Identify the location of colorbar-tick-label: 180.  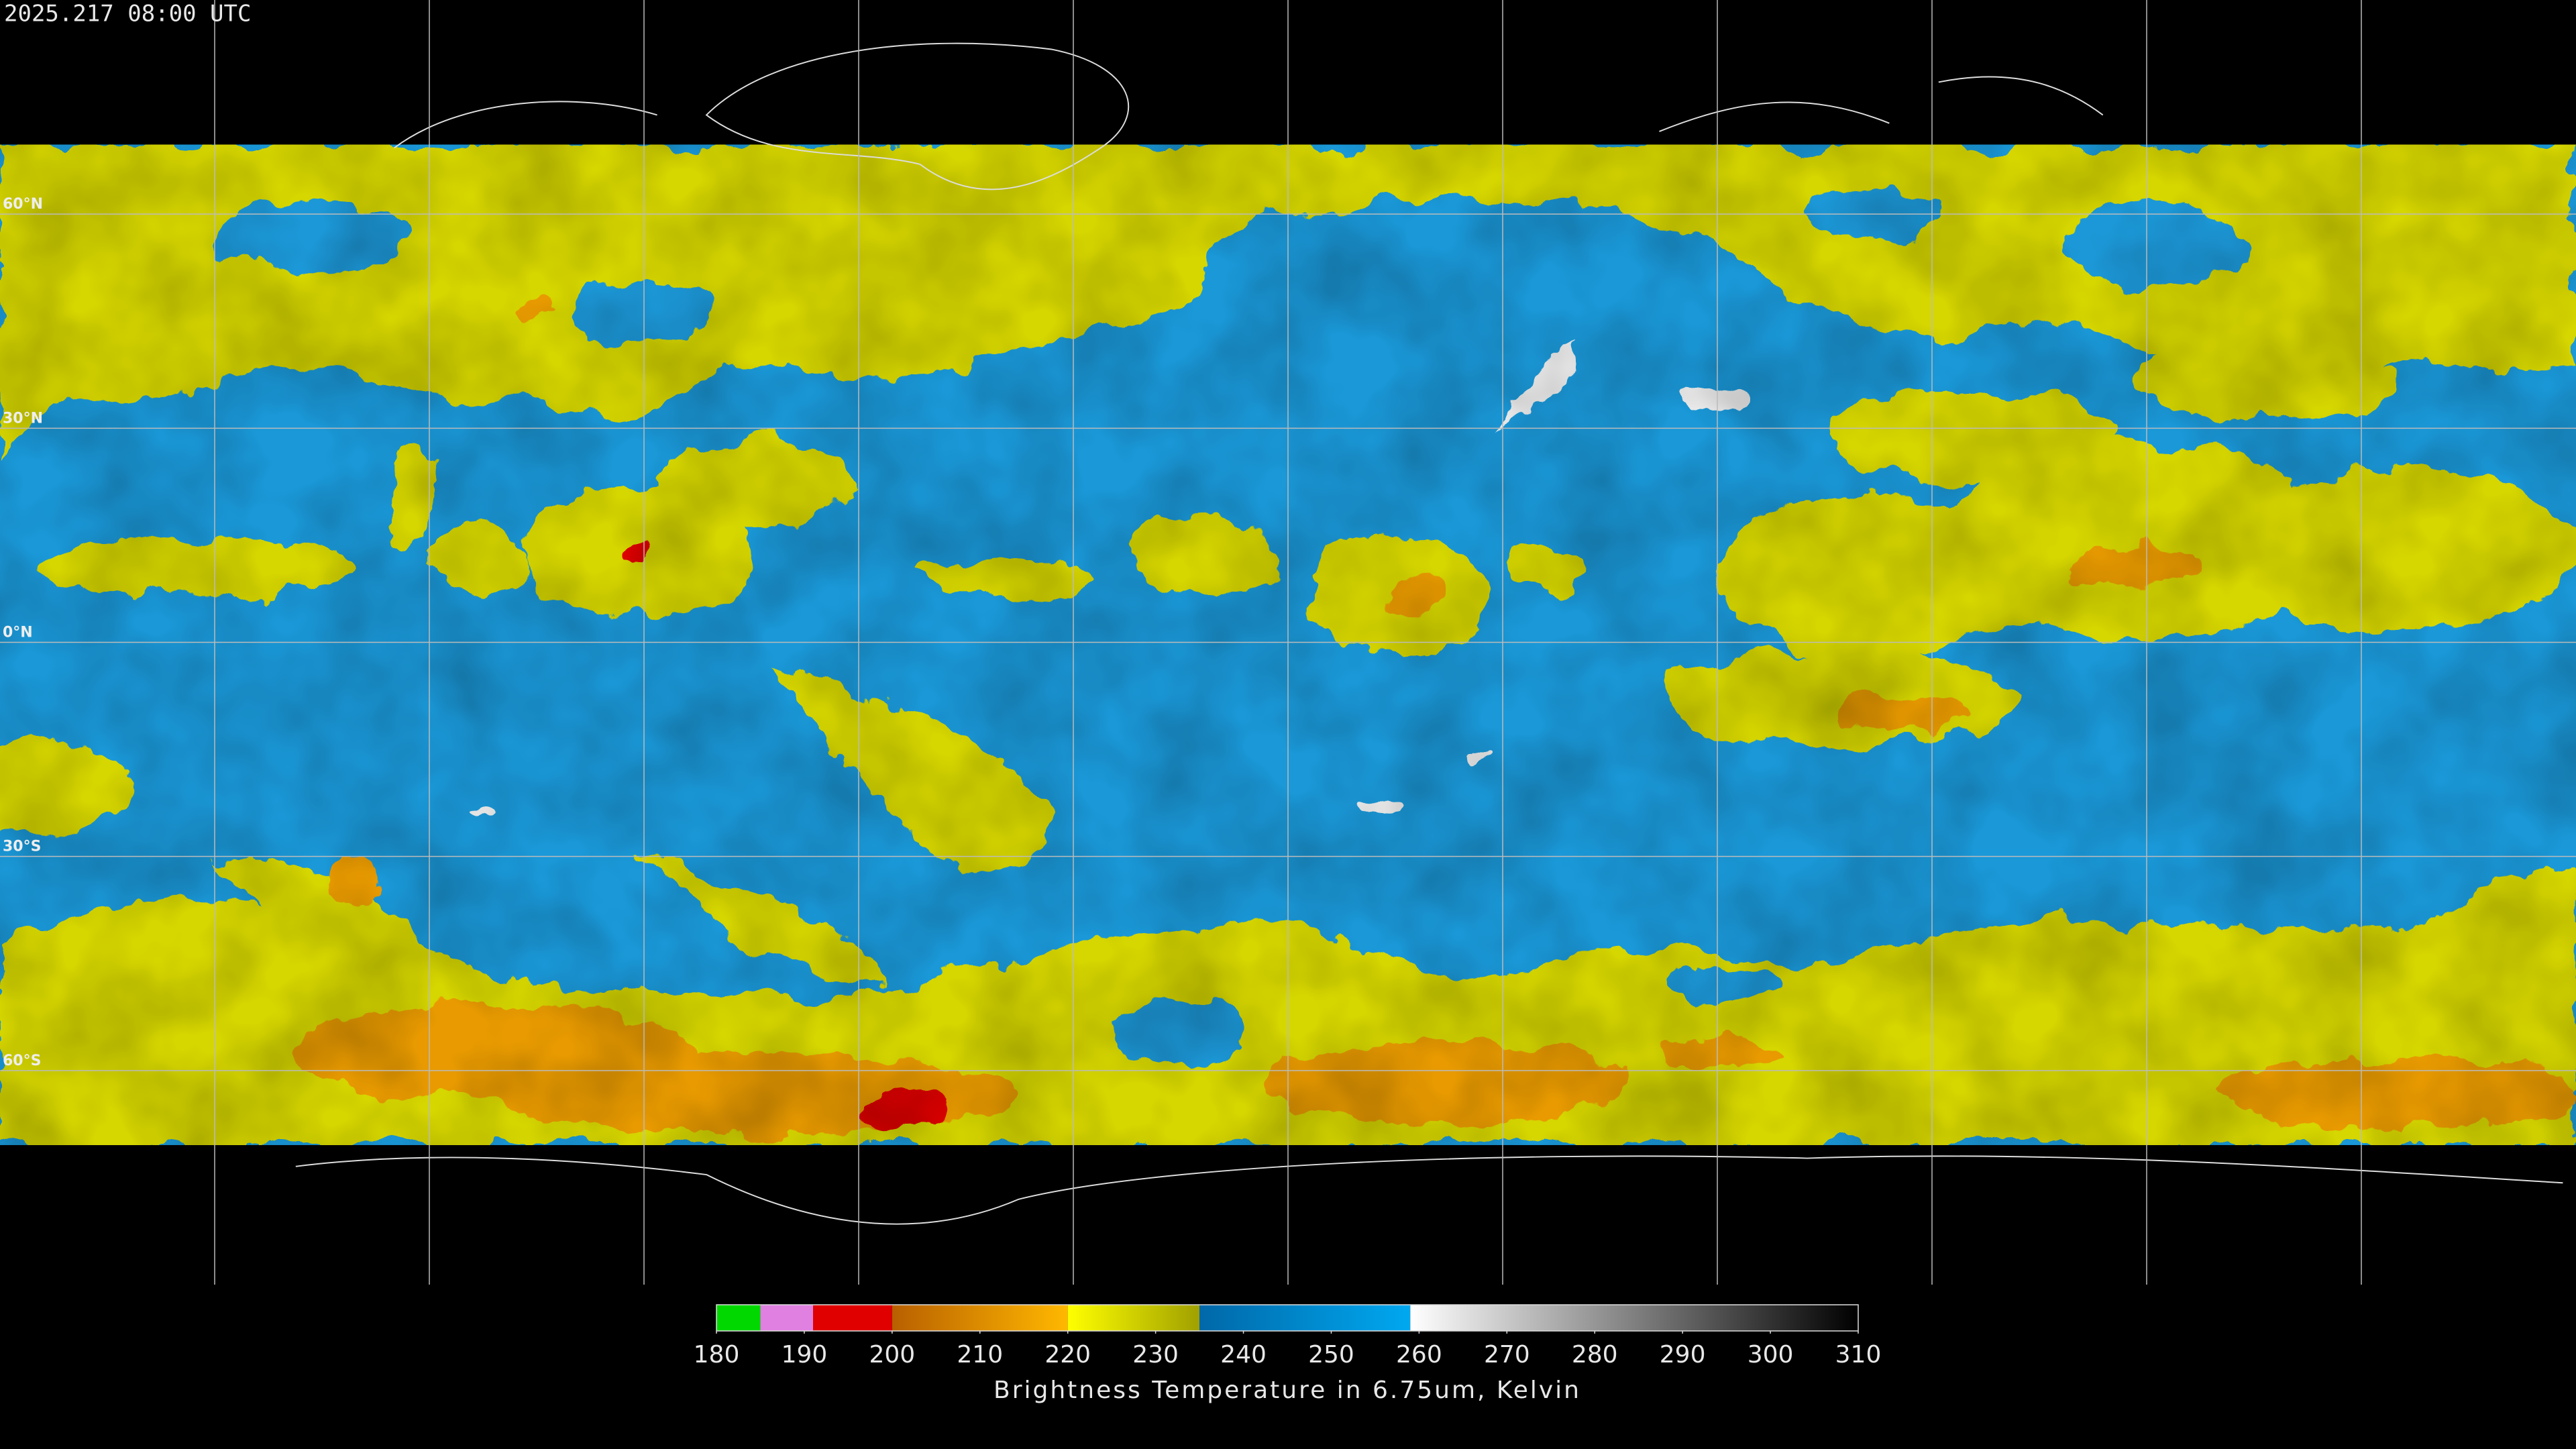
(717, 1354).